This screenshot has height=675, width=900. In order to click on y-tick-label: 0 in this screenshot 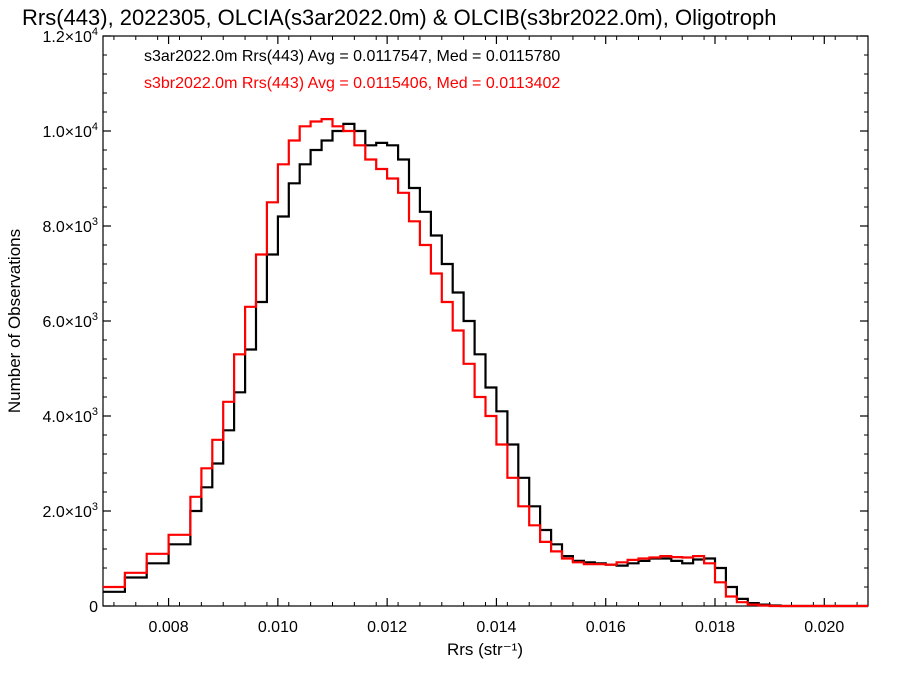, I will do `click(93, 607)`.